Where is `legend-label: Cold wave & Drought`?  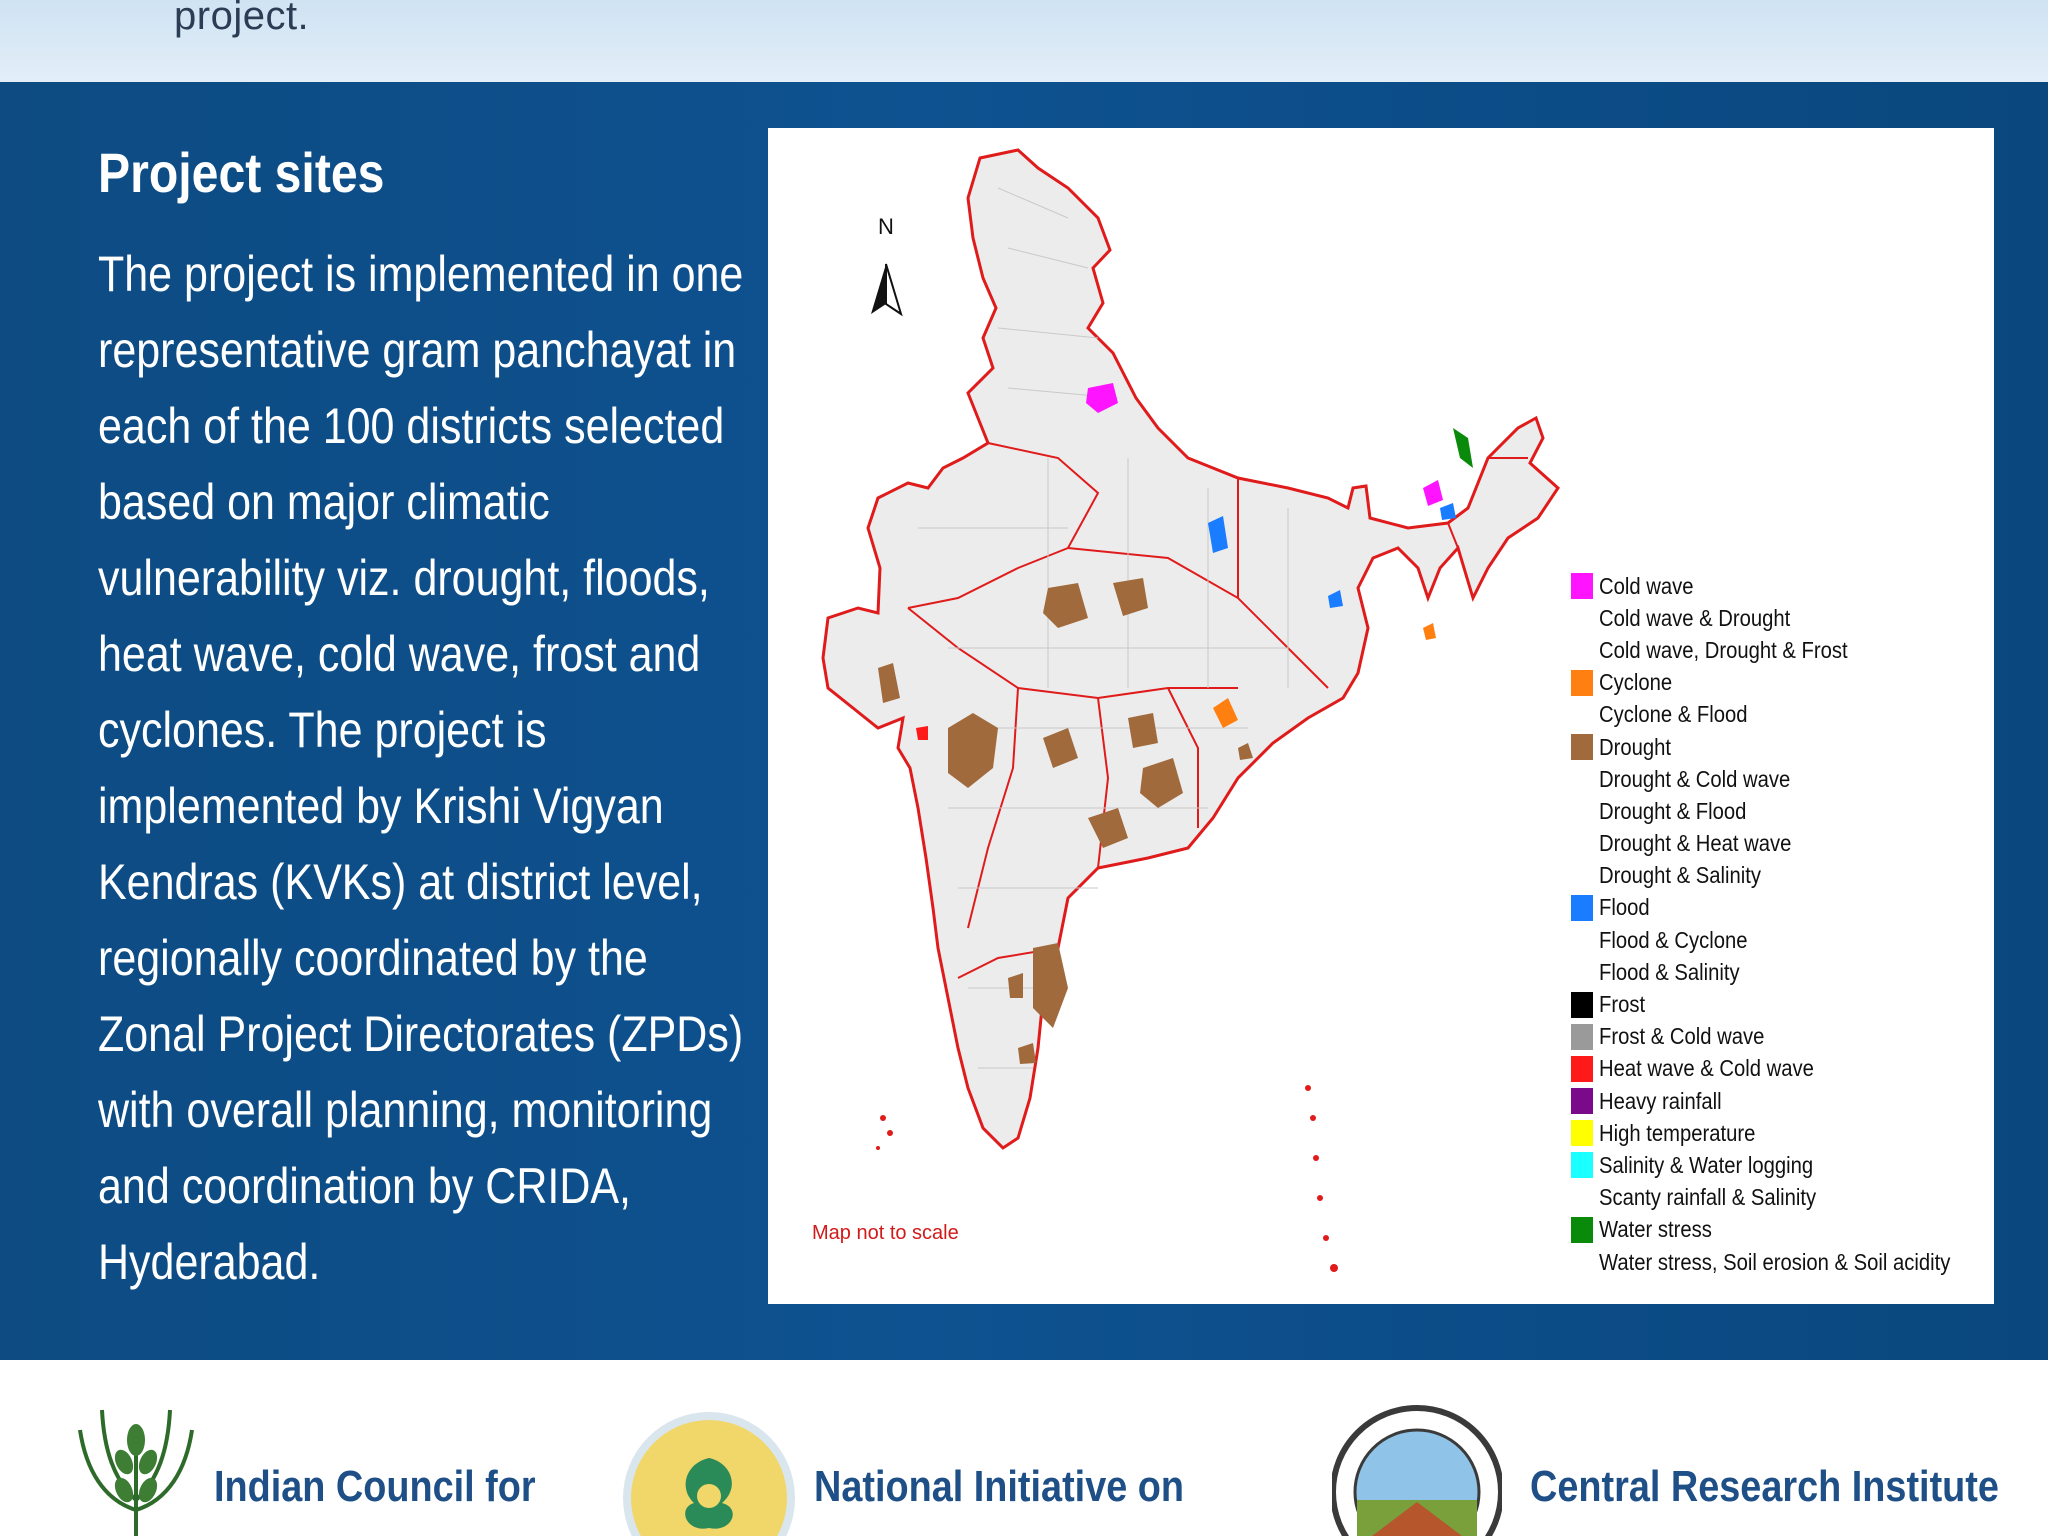 legend-label: Cold wave & Drought is located at coordinates (1695, 617).